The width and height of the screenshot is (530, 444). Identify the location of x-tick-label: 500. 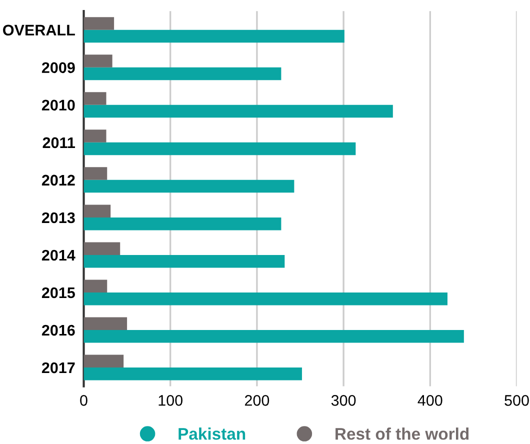
(516, 400).